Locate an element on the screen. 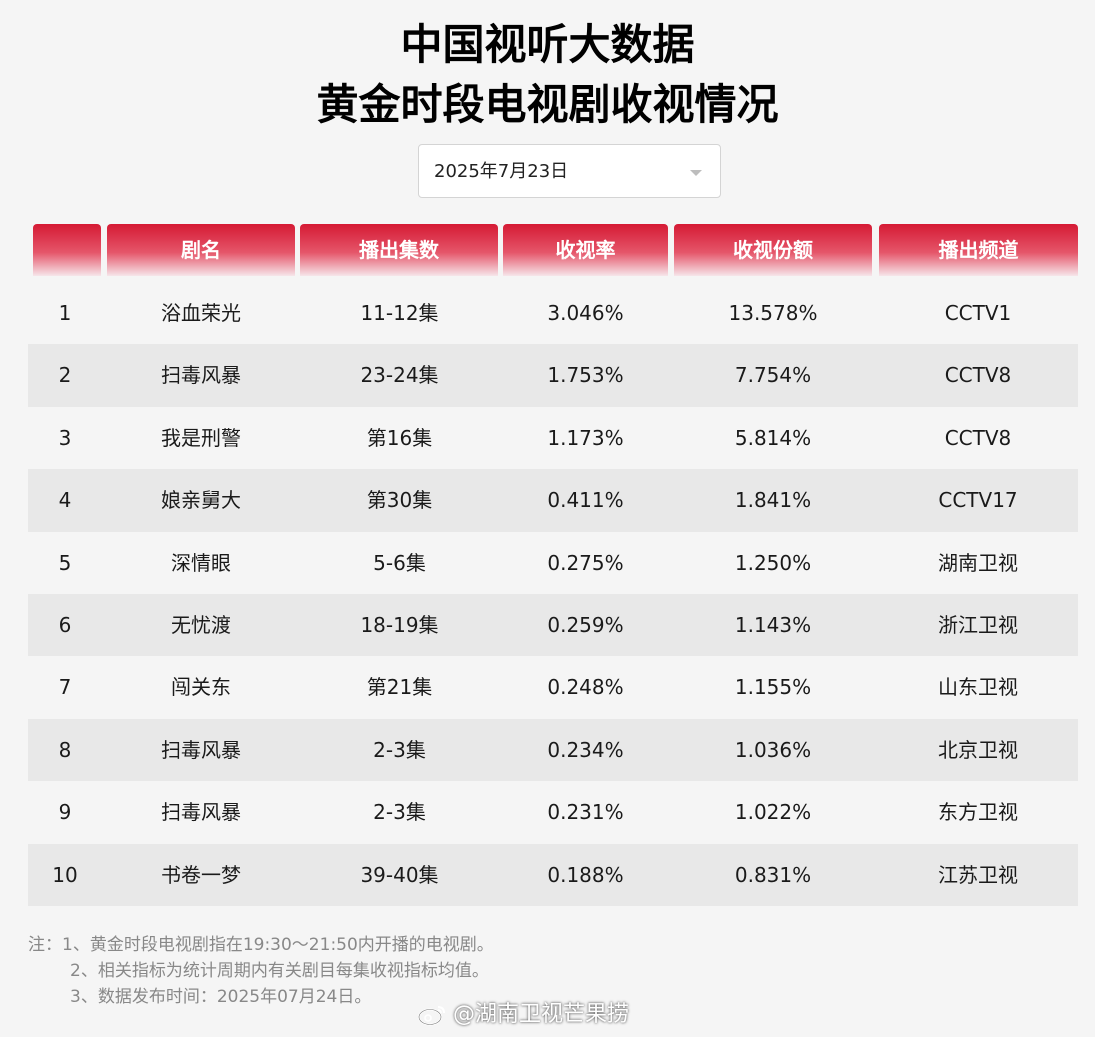 Image resolution: width=1095 pixels, height=1037 pixels. episodes-cell: 18-19集 is located at coordinates (399, 624).